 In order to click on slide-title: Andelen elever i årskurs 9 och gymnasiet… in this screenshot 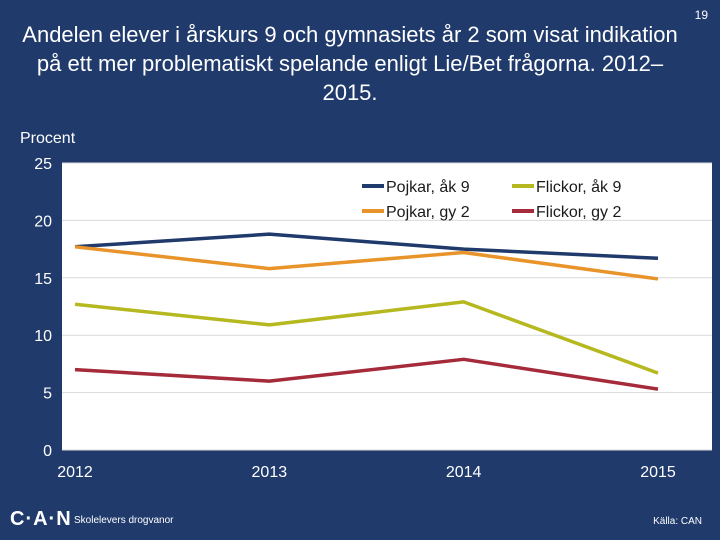, I will do `click(350, 63)`.